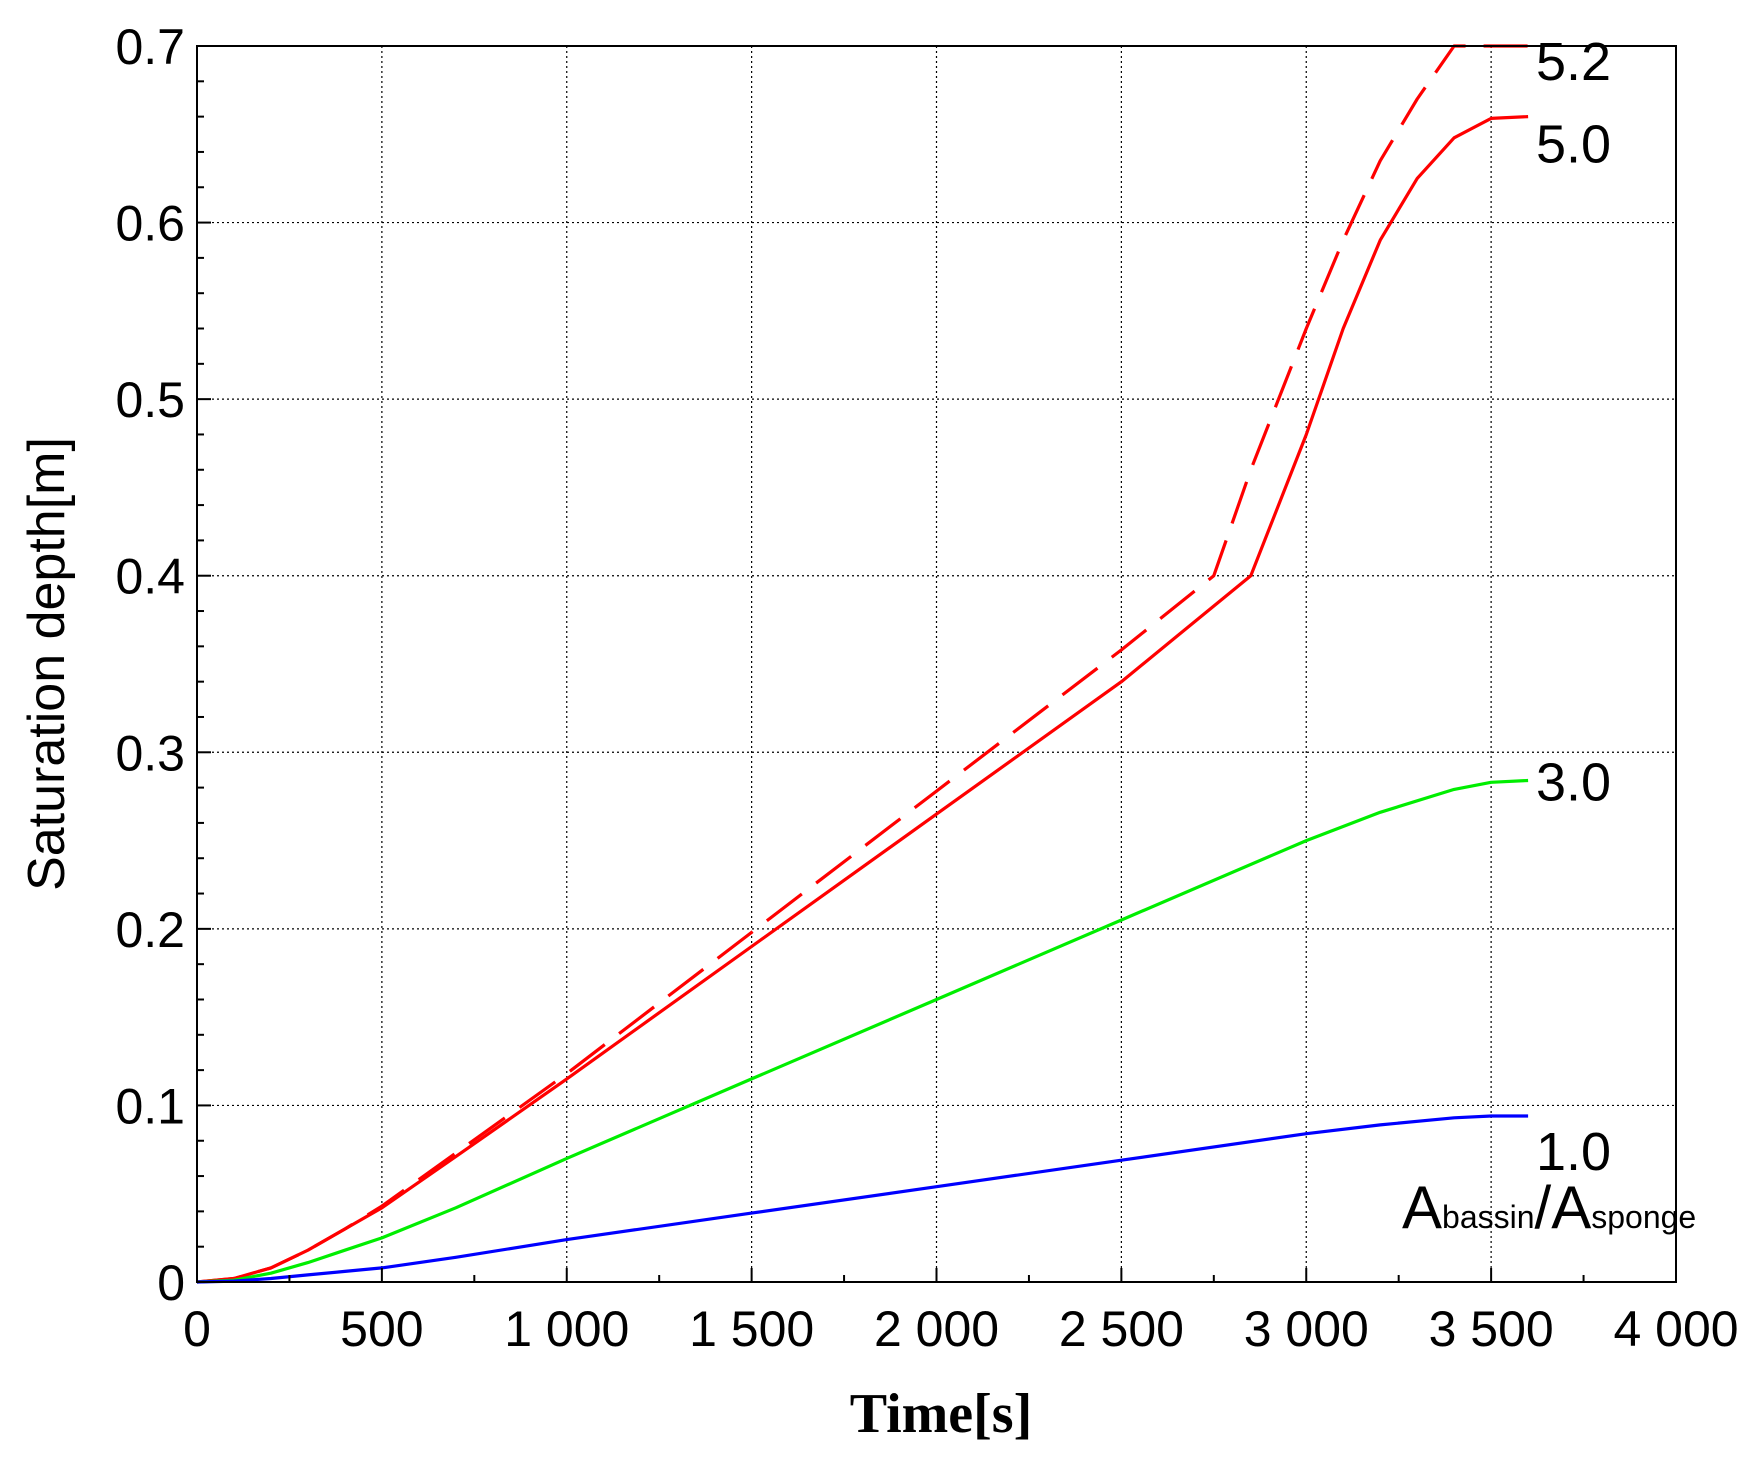  Describe the element at coordinates (1563, 1207) in the screenshot. I see `ratio-annotation-slash: /A` at that location.